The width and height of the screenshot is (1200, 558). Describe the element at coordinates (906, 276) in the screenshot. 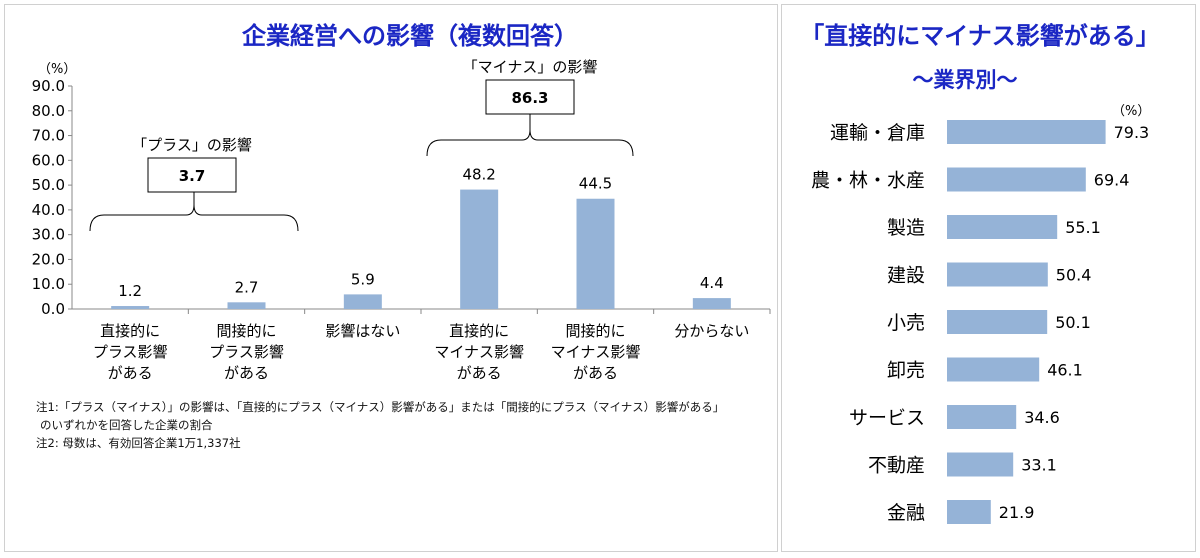

I see `industry-label: 建設` at that location.